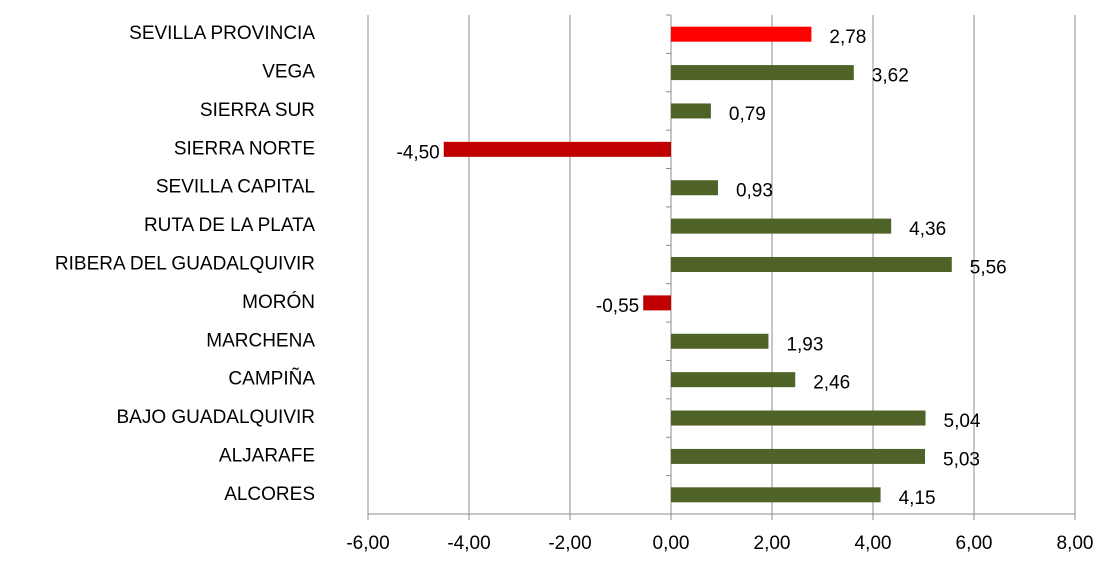  Describe the element at coordinates (267, 455) in the screenshot. I see `y-tick-label: ALJARAFE` at that location.